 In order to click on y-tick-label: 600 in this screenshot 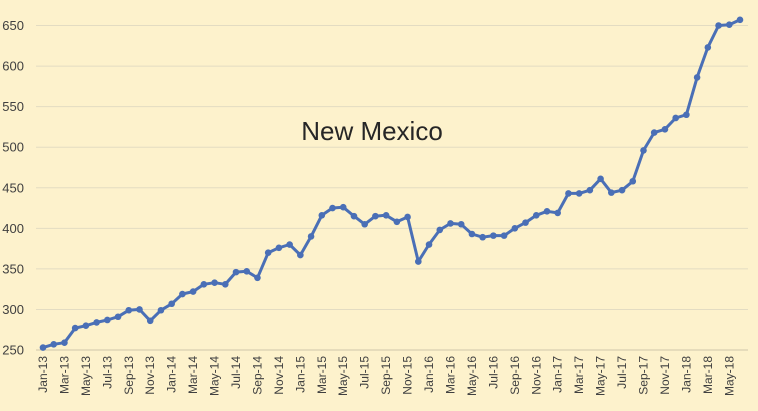, I will do `click(13, 66)`.